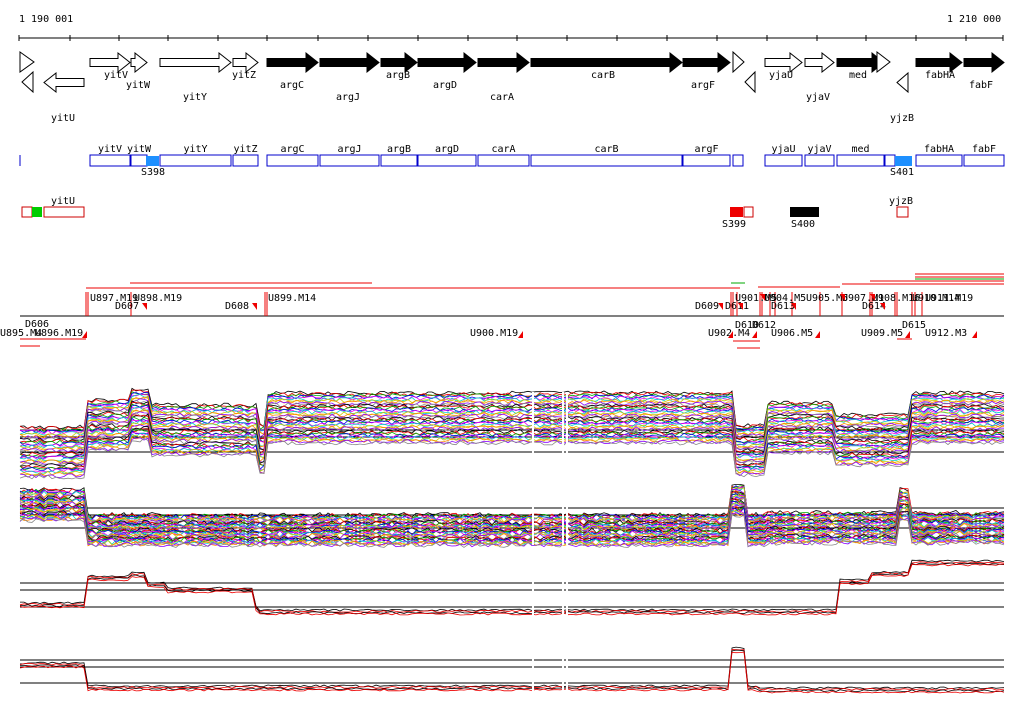 Image resolution: width=1024 pixels, height=714 pixels. I want to click on segment-D-upper-label: D609, so click(707, 306).